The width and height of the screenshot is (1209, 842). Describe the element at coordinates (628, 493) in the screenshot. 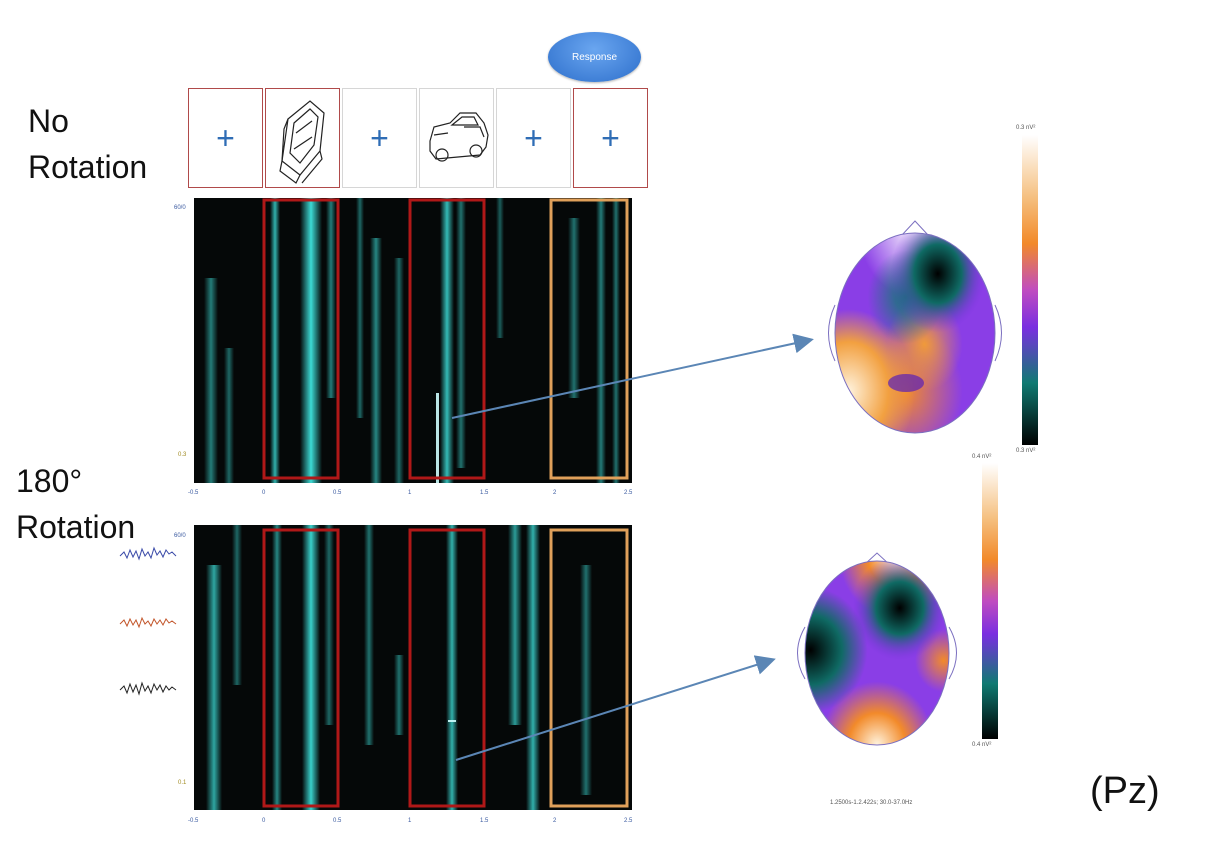

I see `top-xtick: 2.5` at that location.